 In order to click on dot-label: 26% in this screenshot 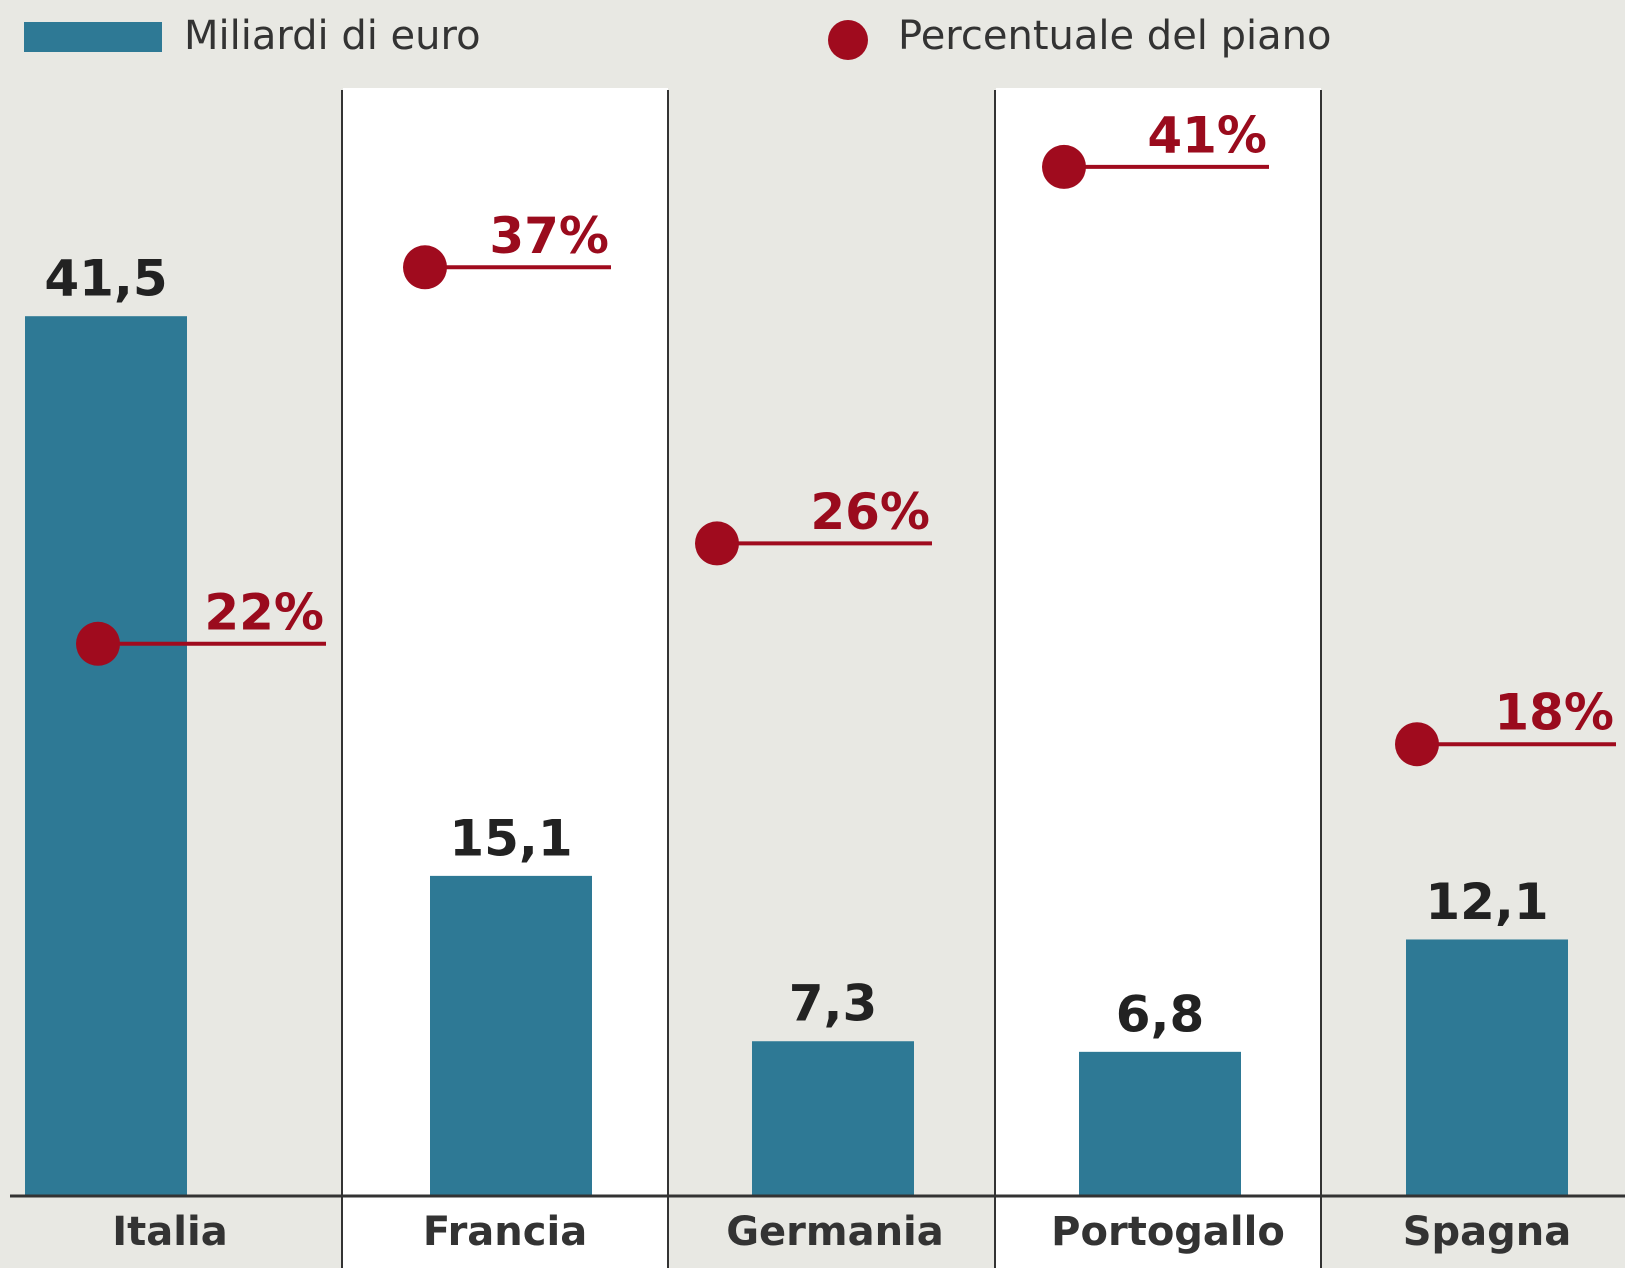, I will do `click(870, 512)`.